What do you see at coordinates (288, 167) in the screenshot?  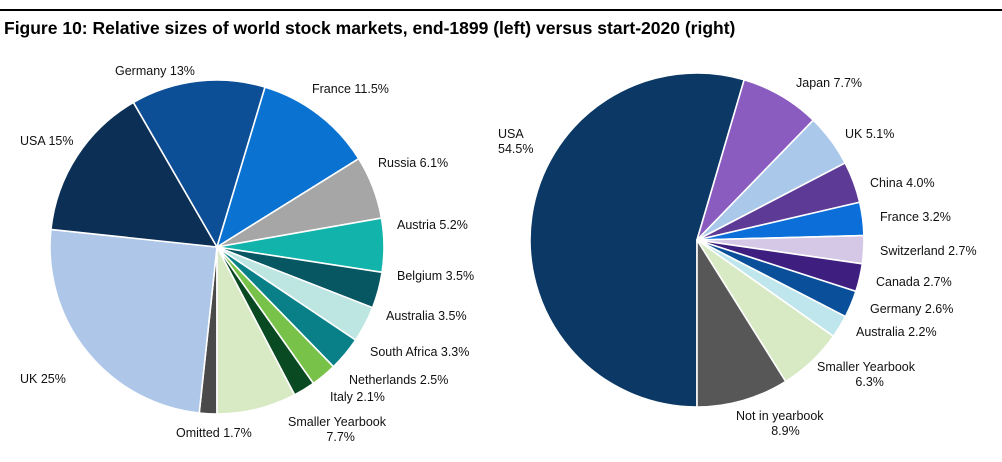 I see `left-slice-france` at bounding box center [288, 167].